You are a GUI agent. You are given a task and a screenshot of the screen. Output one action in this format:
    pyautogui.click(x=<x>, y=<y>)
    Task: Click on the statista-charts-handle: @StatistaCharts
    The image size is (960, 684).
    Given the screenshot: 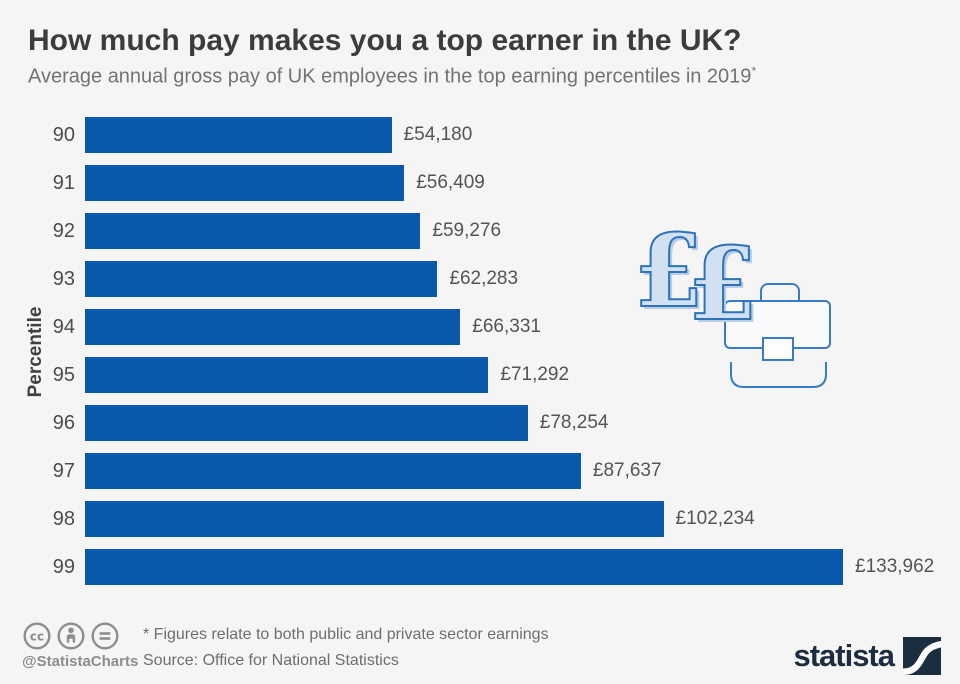 What is the action you would take?
    pyautogui.click(x=80, y=661)
    